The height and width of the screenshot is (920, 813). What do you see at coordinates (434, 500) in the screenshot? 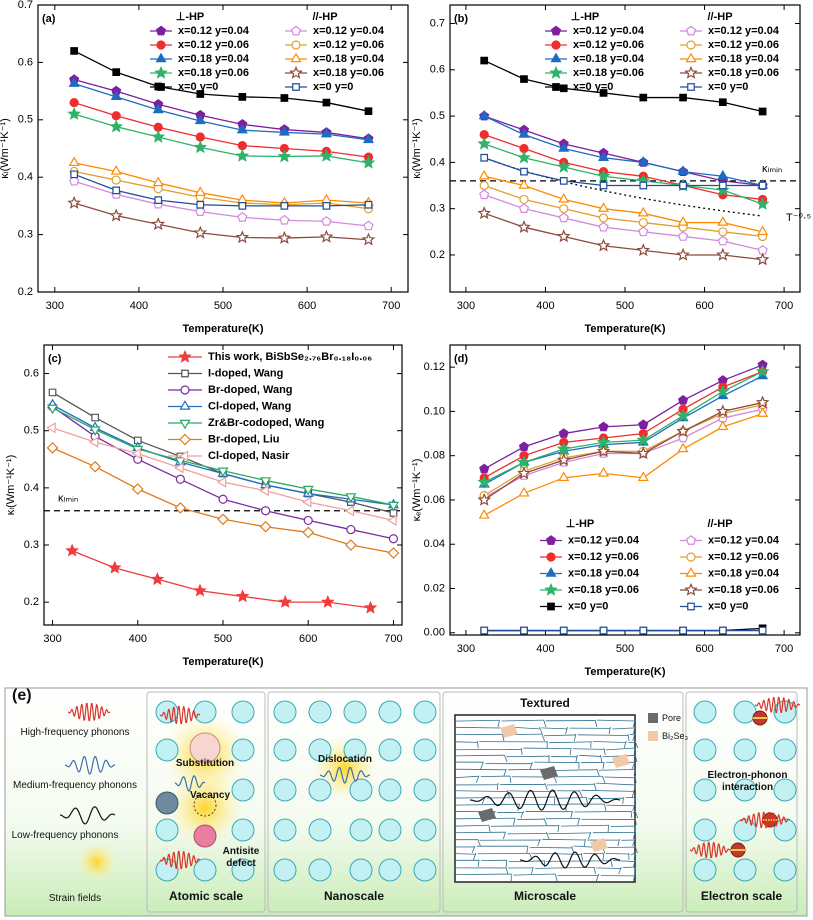
I see `y-tick-label: 0.06` at bounding box center [434, 500].